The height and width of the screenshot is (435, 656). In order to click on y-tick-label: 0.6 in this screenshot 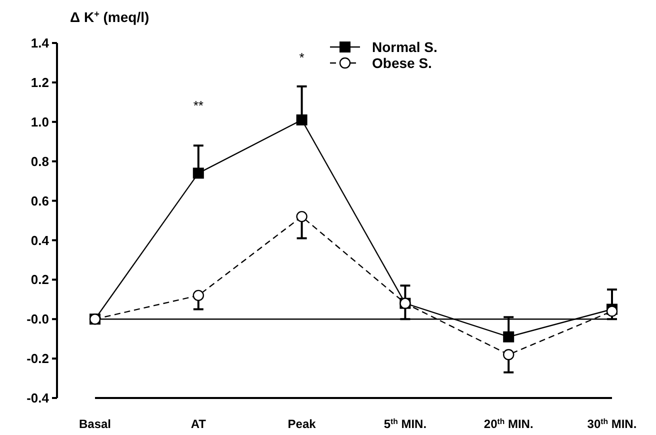, I will do `click(39, 200)`.